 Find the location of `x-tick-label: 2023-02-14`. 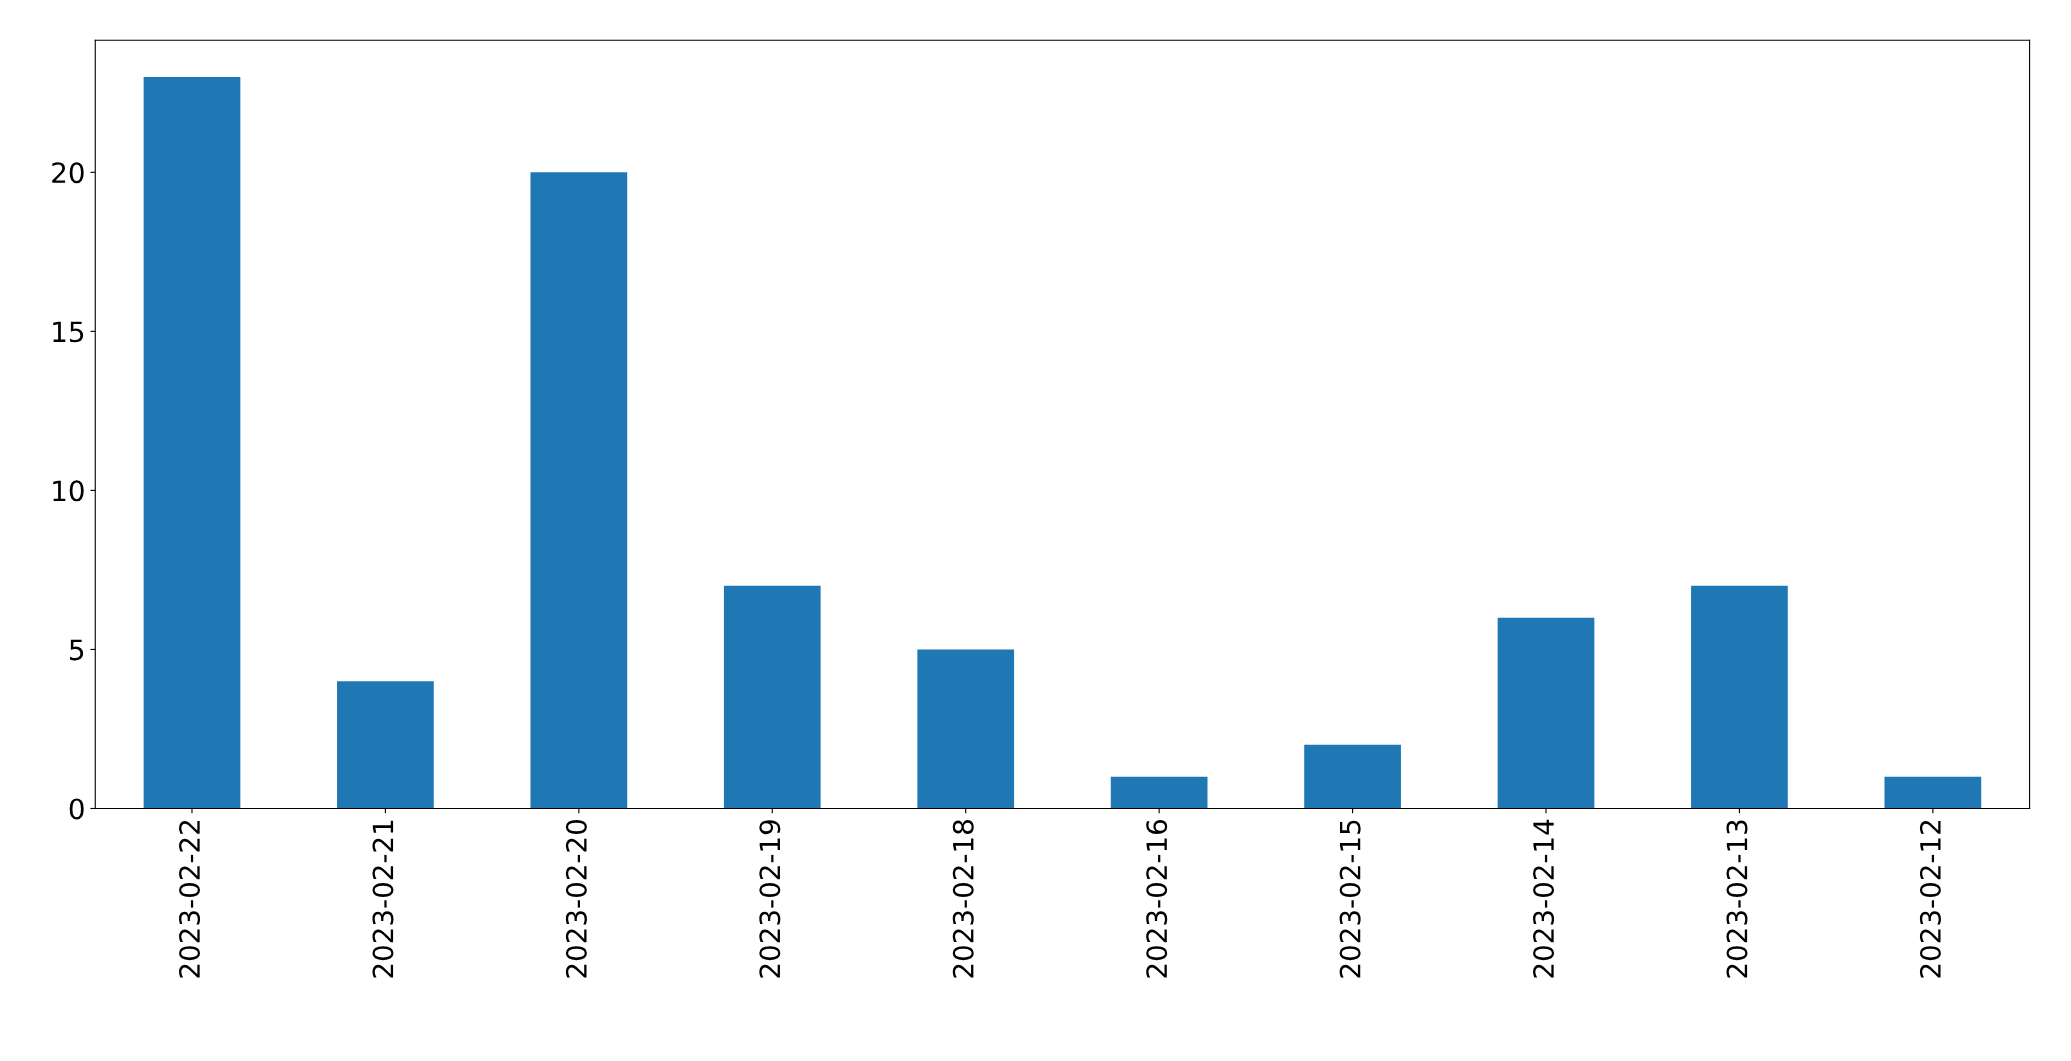

x-tick-label: 2023-02-14 is located at coordinates (1544, 898).